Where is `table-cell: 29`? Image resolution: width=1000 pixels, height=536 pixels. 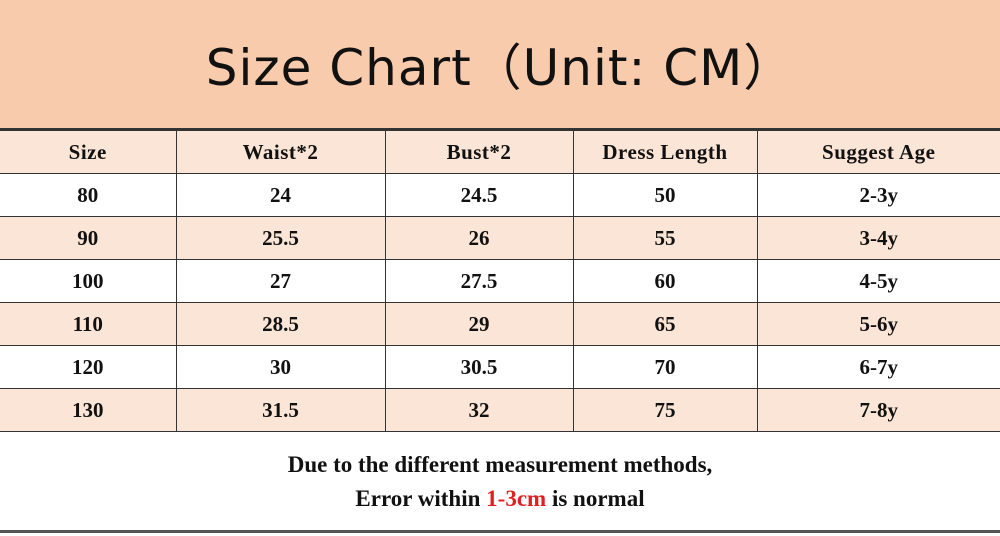 table-cell: 29 is located at coordinates (479, 324).